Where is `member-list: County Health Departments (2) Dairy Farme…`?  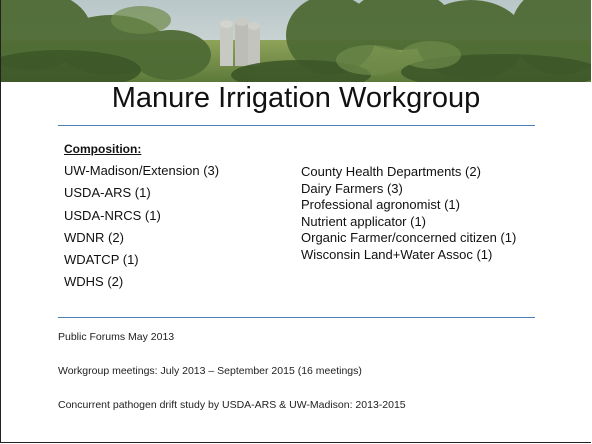
member-list: County Health Departments (2) Dairy Farme… is located at coordinates (408, 214).